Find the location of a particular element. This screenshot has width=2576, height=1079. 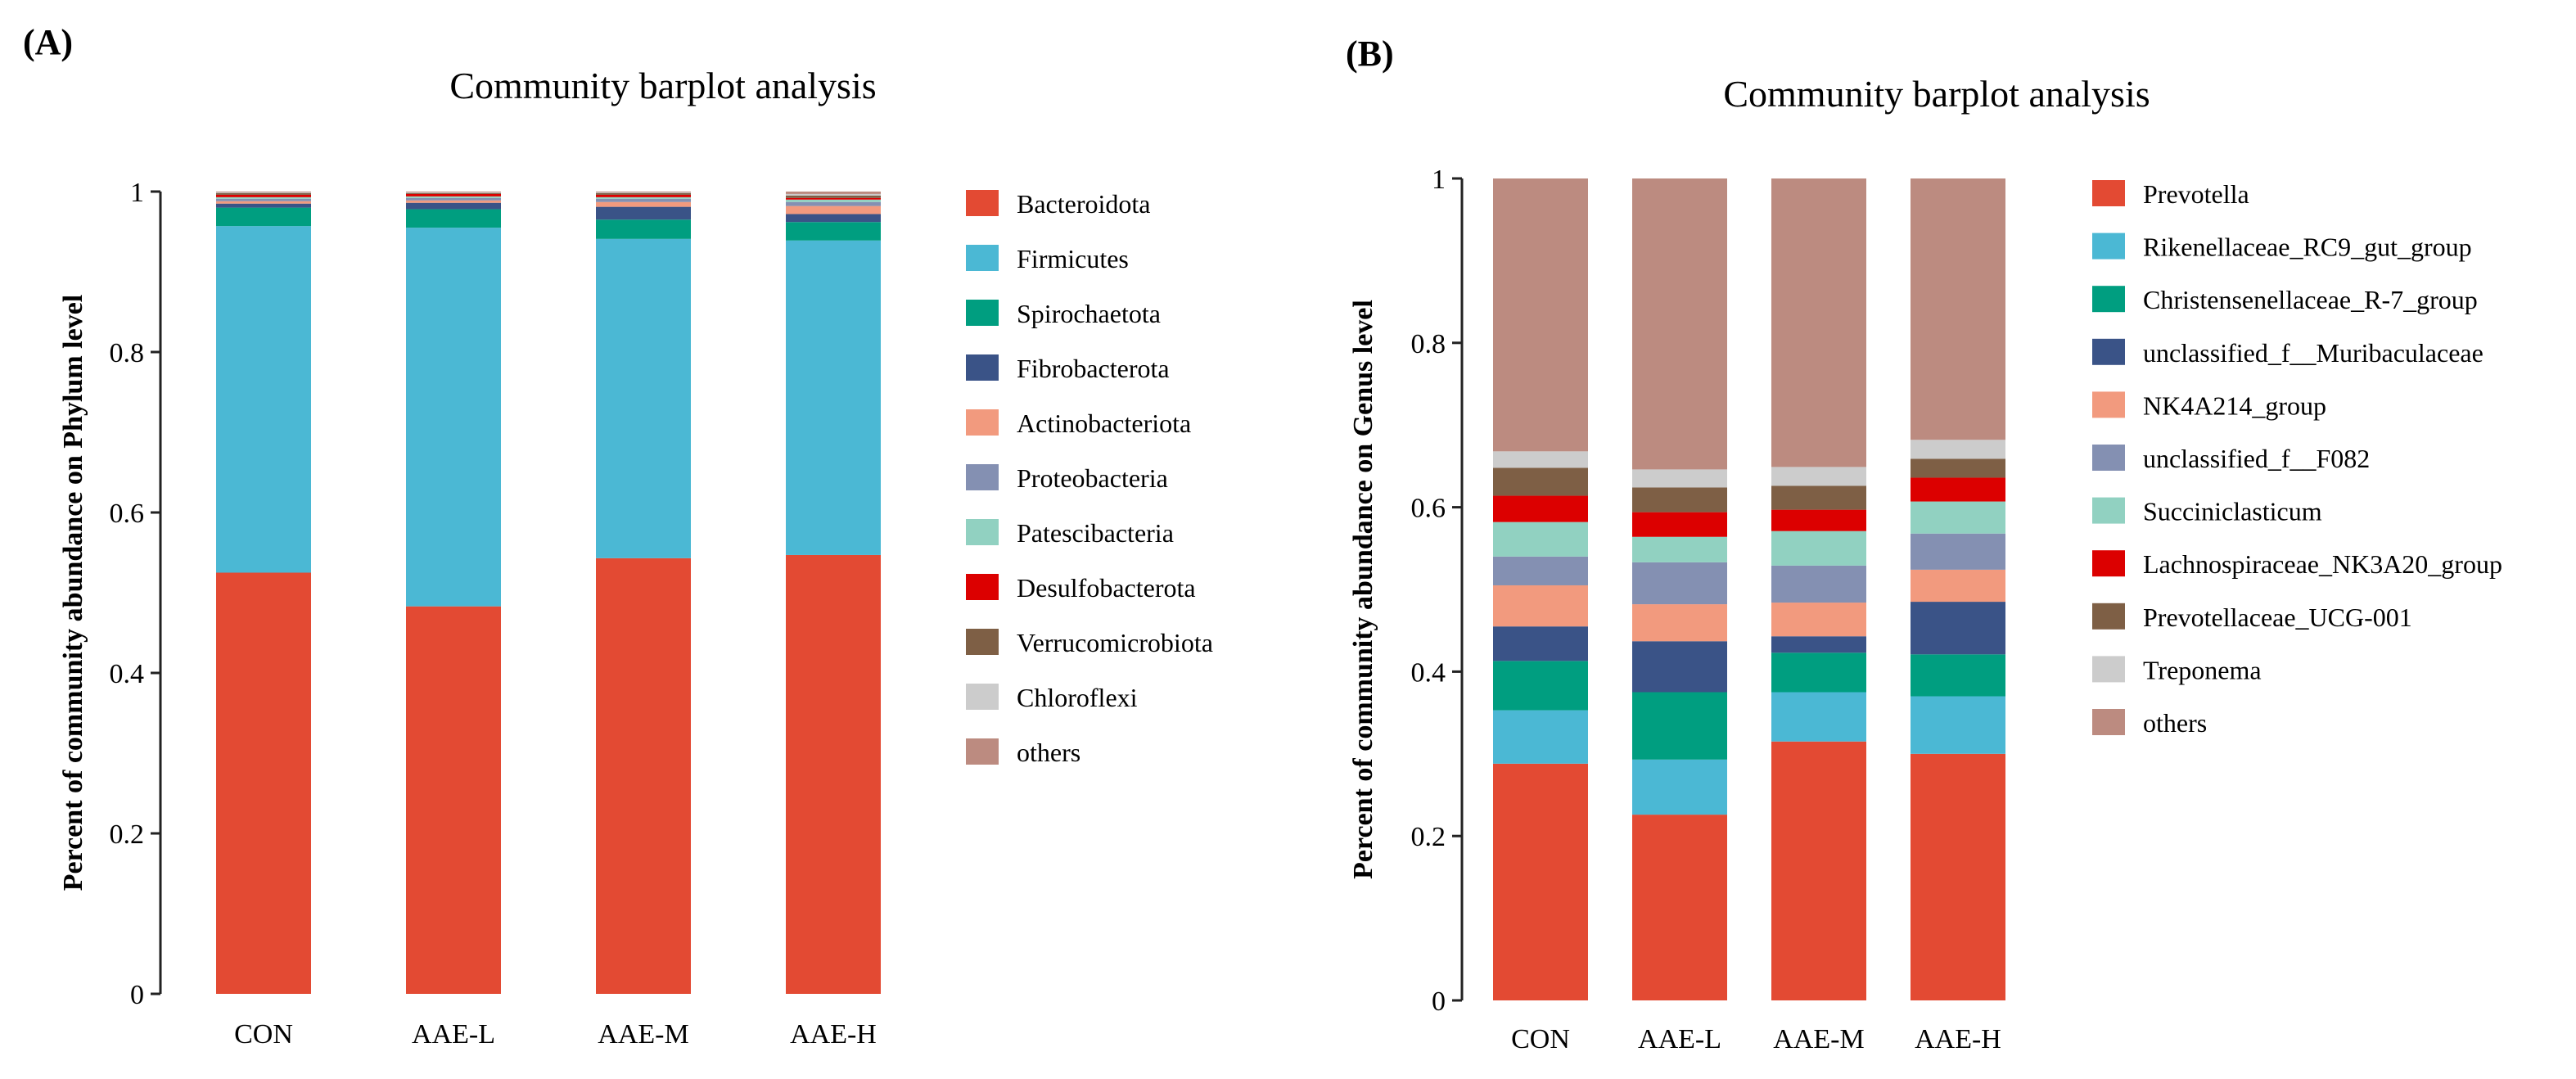

bar-segment-firmicutes-aae-m is located at coordinates (643, 398).